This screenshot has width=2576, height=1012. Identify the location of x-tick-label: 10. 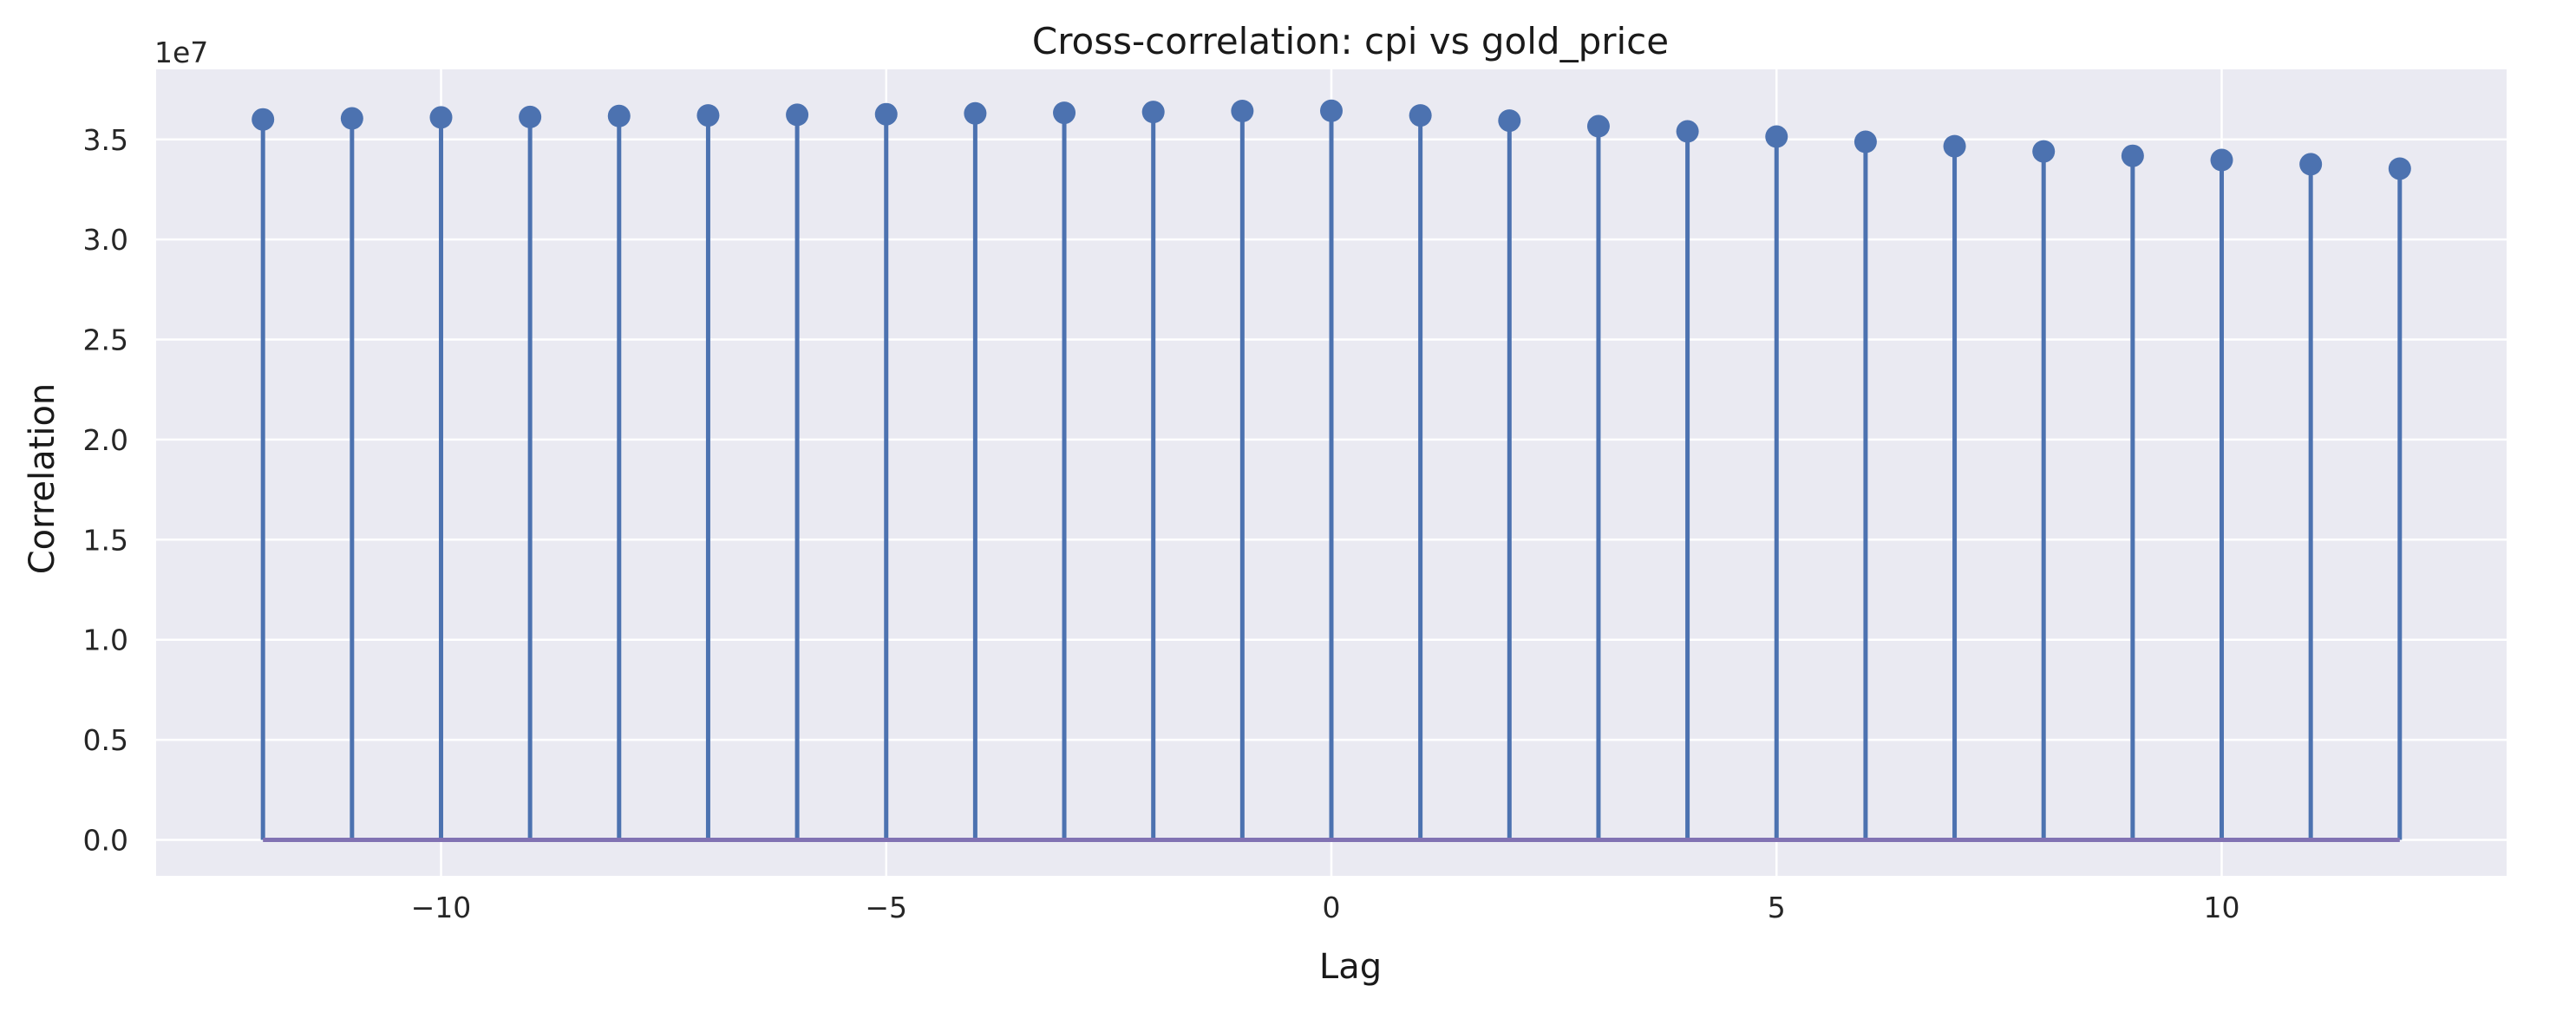
(2222, 907).